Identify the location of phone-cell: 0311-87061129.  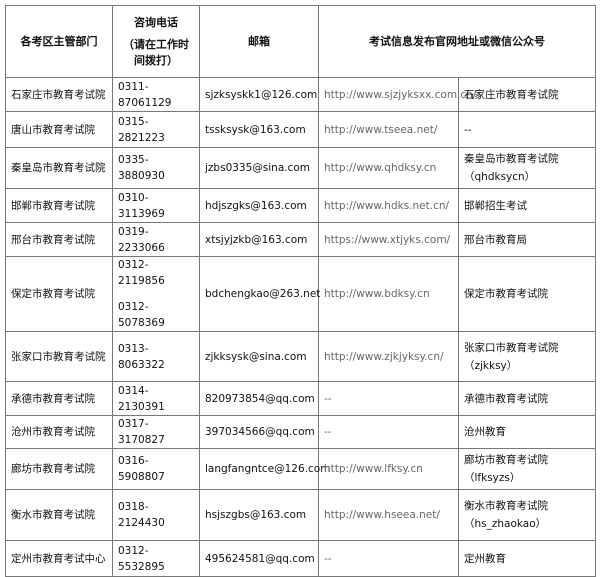
(156, 94).